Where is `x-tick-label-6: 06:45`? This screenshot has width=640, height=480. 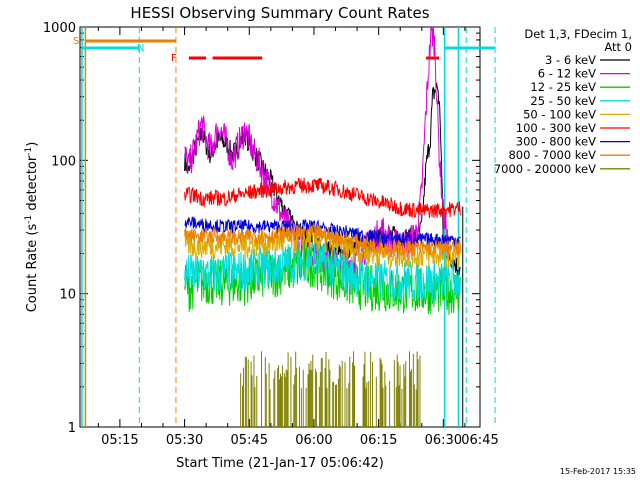
x-tick-label-6: 06:45 is located at coordinates (479, 440).